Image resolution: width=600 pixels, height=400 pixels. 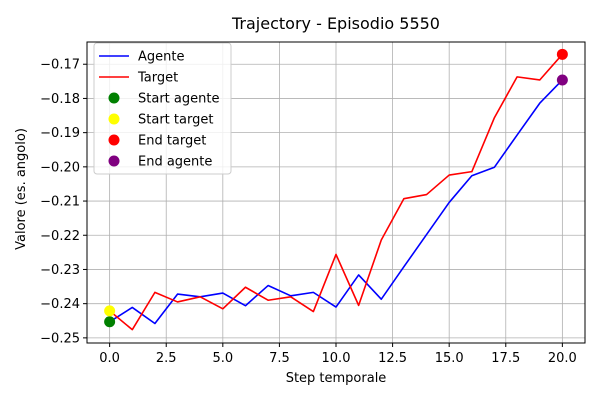 What do you see at coordinates (175, 162) in the screenshot?
I see `legend-label: End agente` at bounding box center [175, 162].